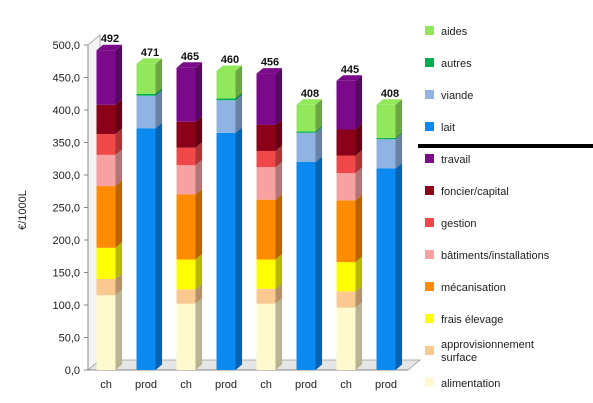 This screenshot has height=403, width=593. What do you see at coordinates (458, 224) in the screenshot?
I see `legend-label: gestion` at bounding box center [458, 224].